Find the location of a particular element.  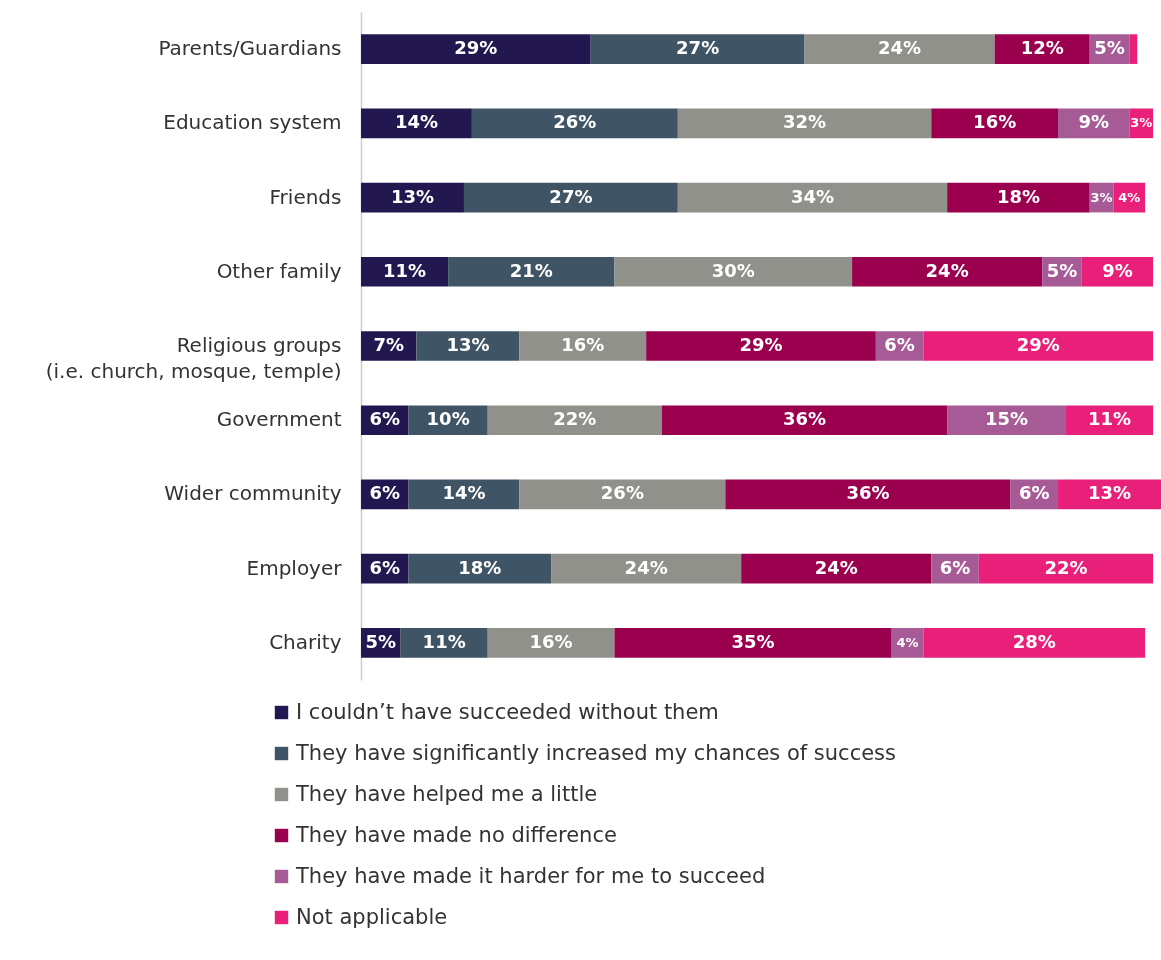

y-tick-label: Charity is located at coordinates (305, 641).